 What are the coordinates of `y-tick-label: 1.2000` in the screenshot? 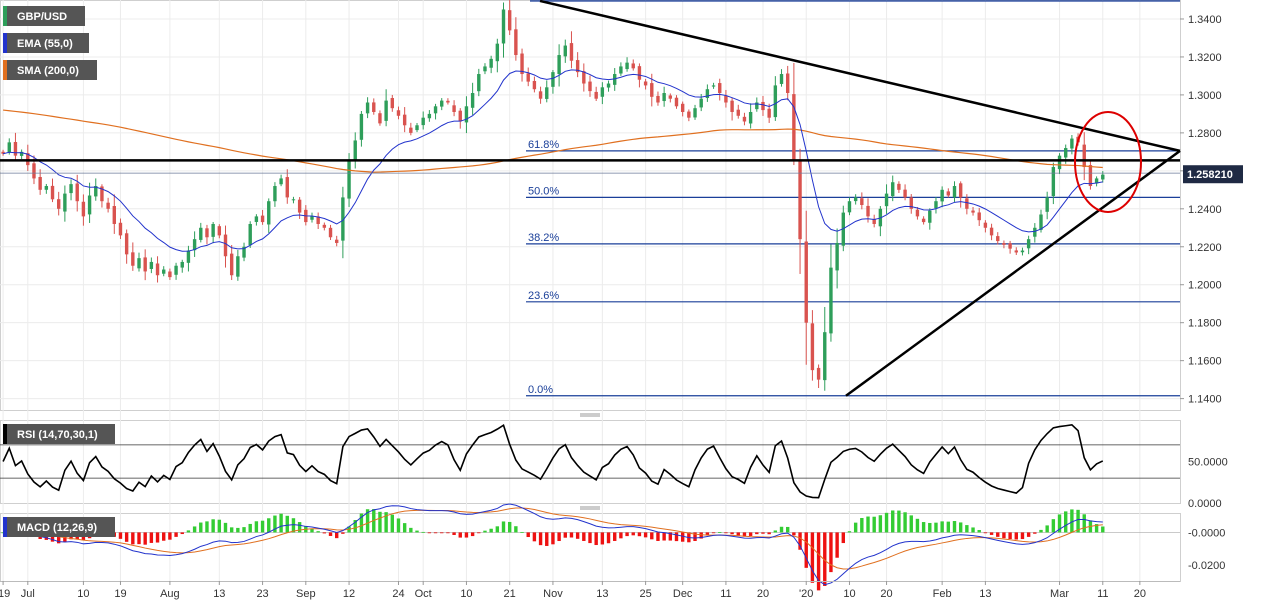 It's located at (1205, 286).